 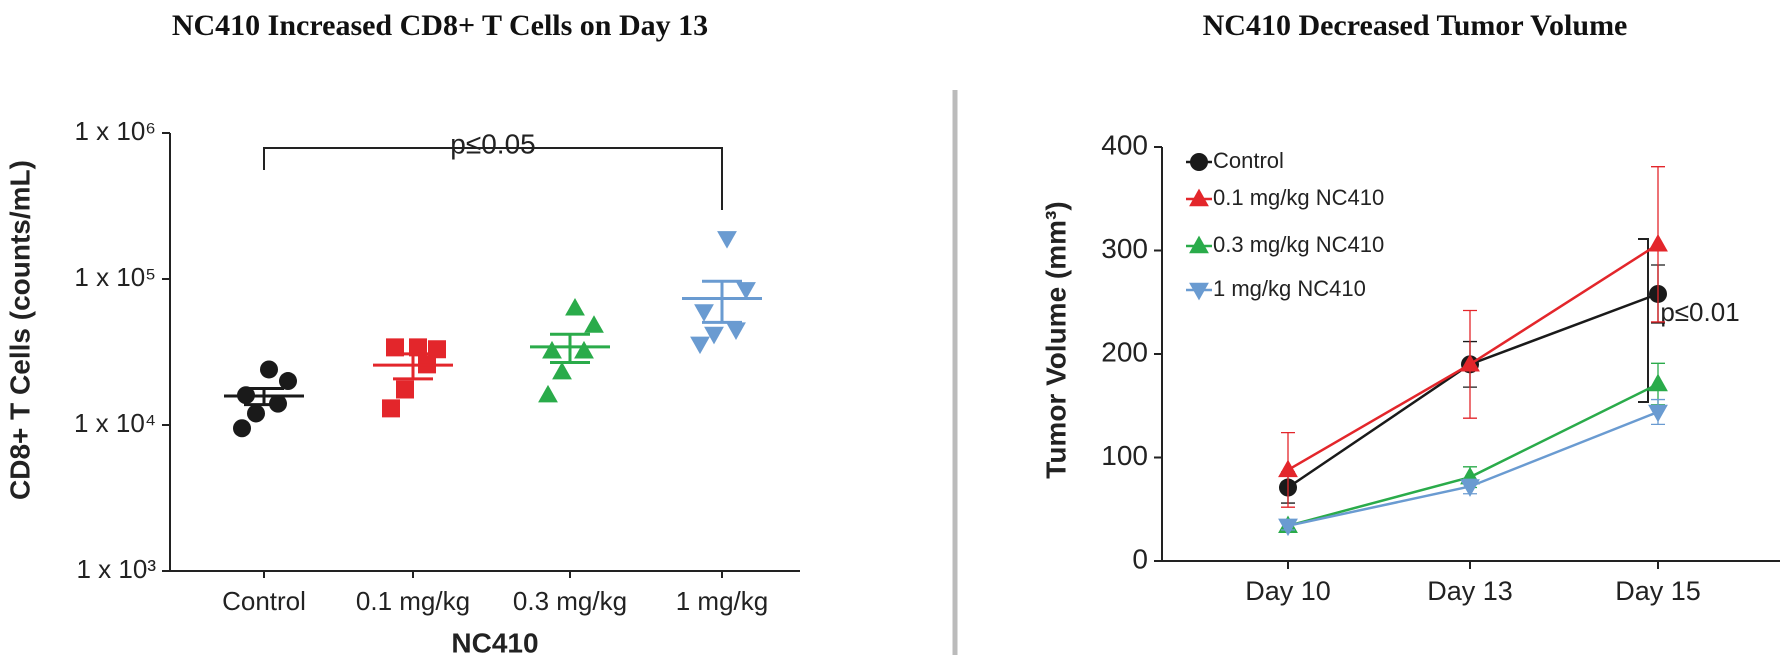 I want to click on y-tick-label: 0, so click(x=1140, y=558).